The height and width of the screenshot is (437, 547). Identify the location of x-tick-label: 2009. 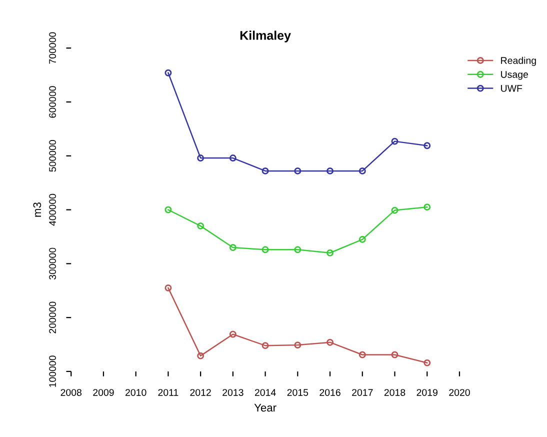
(103, 392).